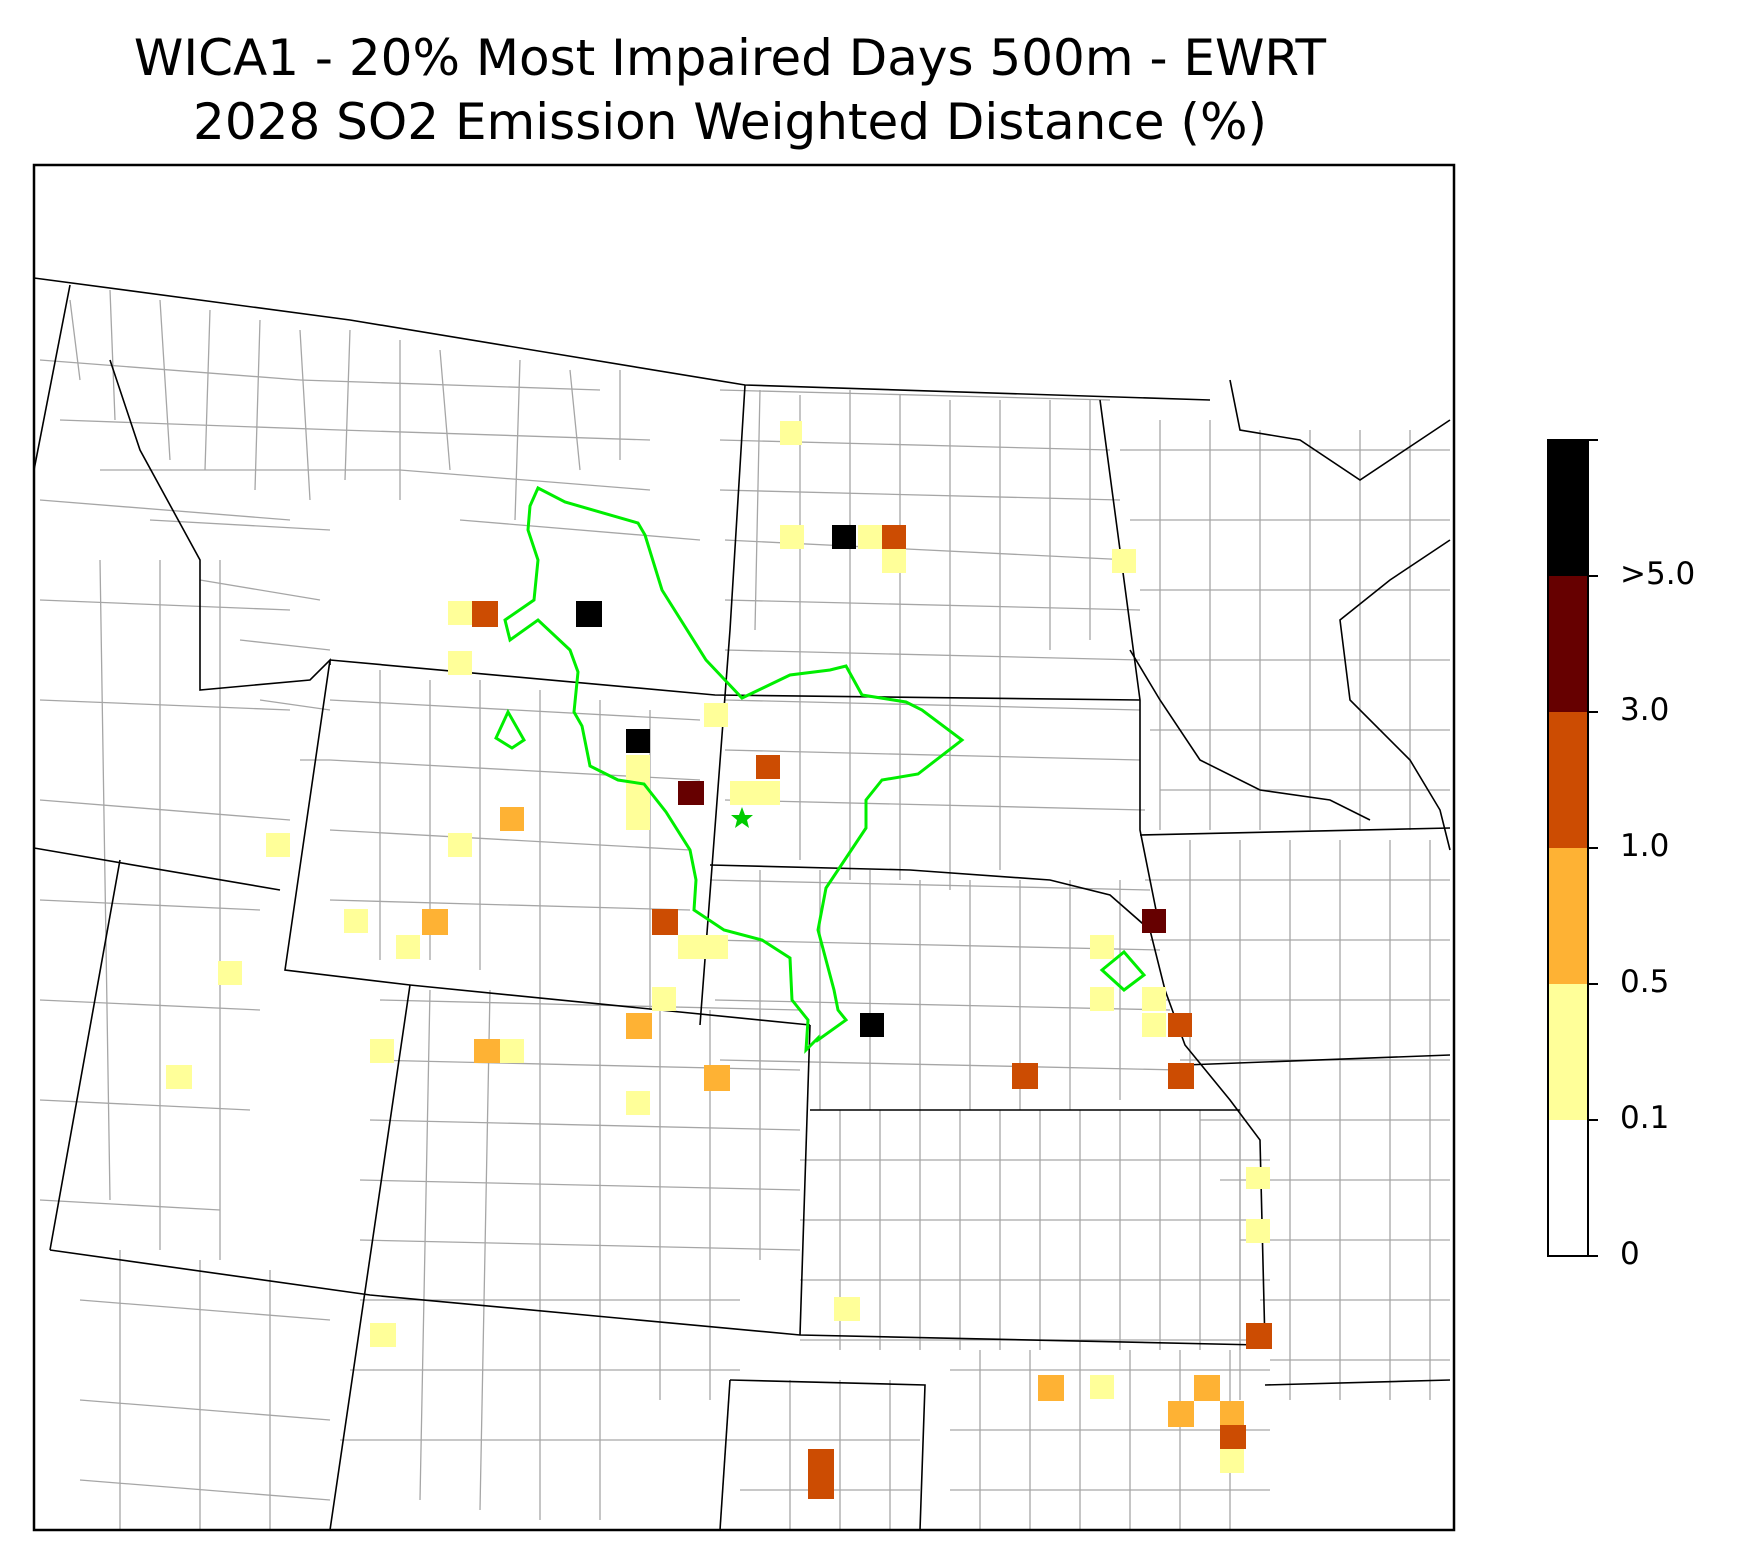 This screenshot has width=1743, height=1558. Describe the element at coordinates (1645, 846) in the screenshot. I see `colorbar-tick-label: 1.0` at that location.